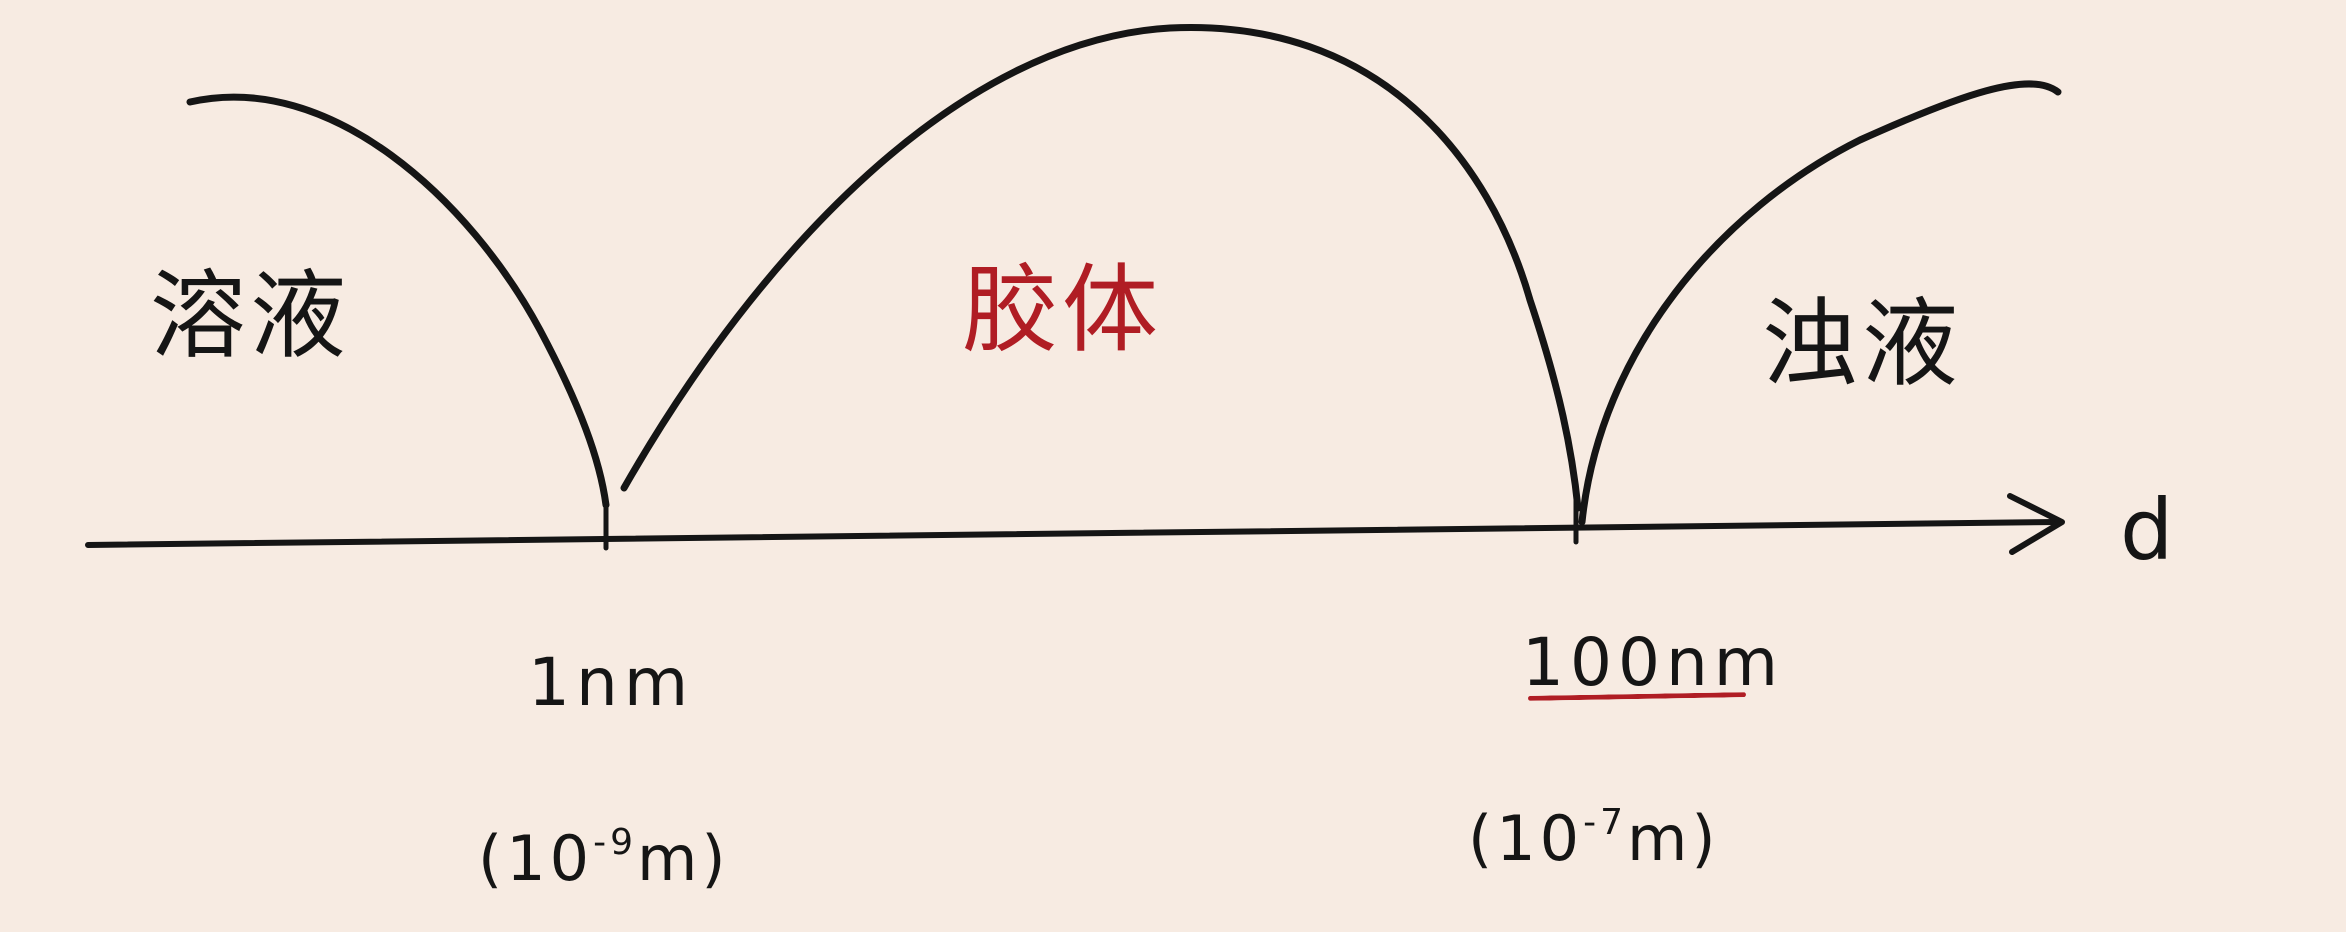 The width and height of the screenshot is (2346, 932). I want to click on suspension-region-arc, so click(1820, 303).